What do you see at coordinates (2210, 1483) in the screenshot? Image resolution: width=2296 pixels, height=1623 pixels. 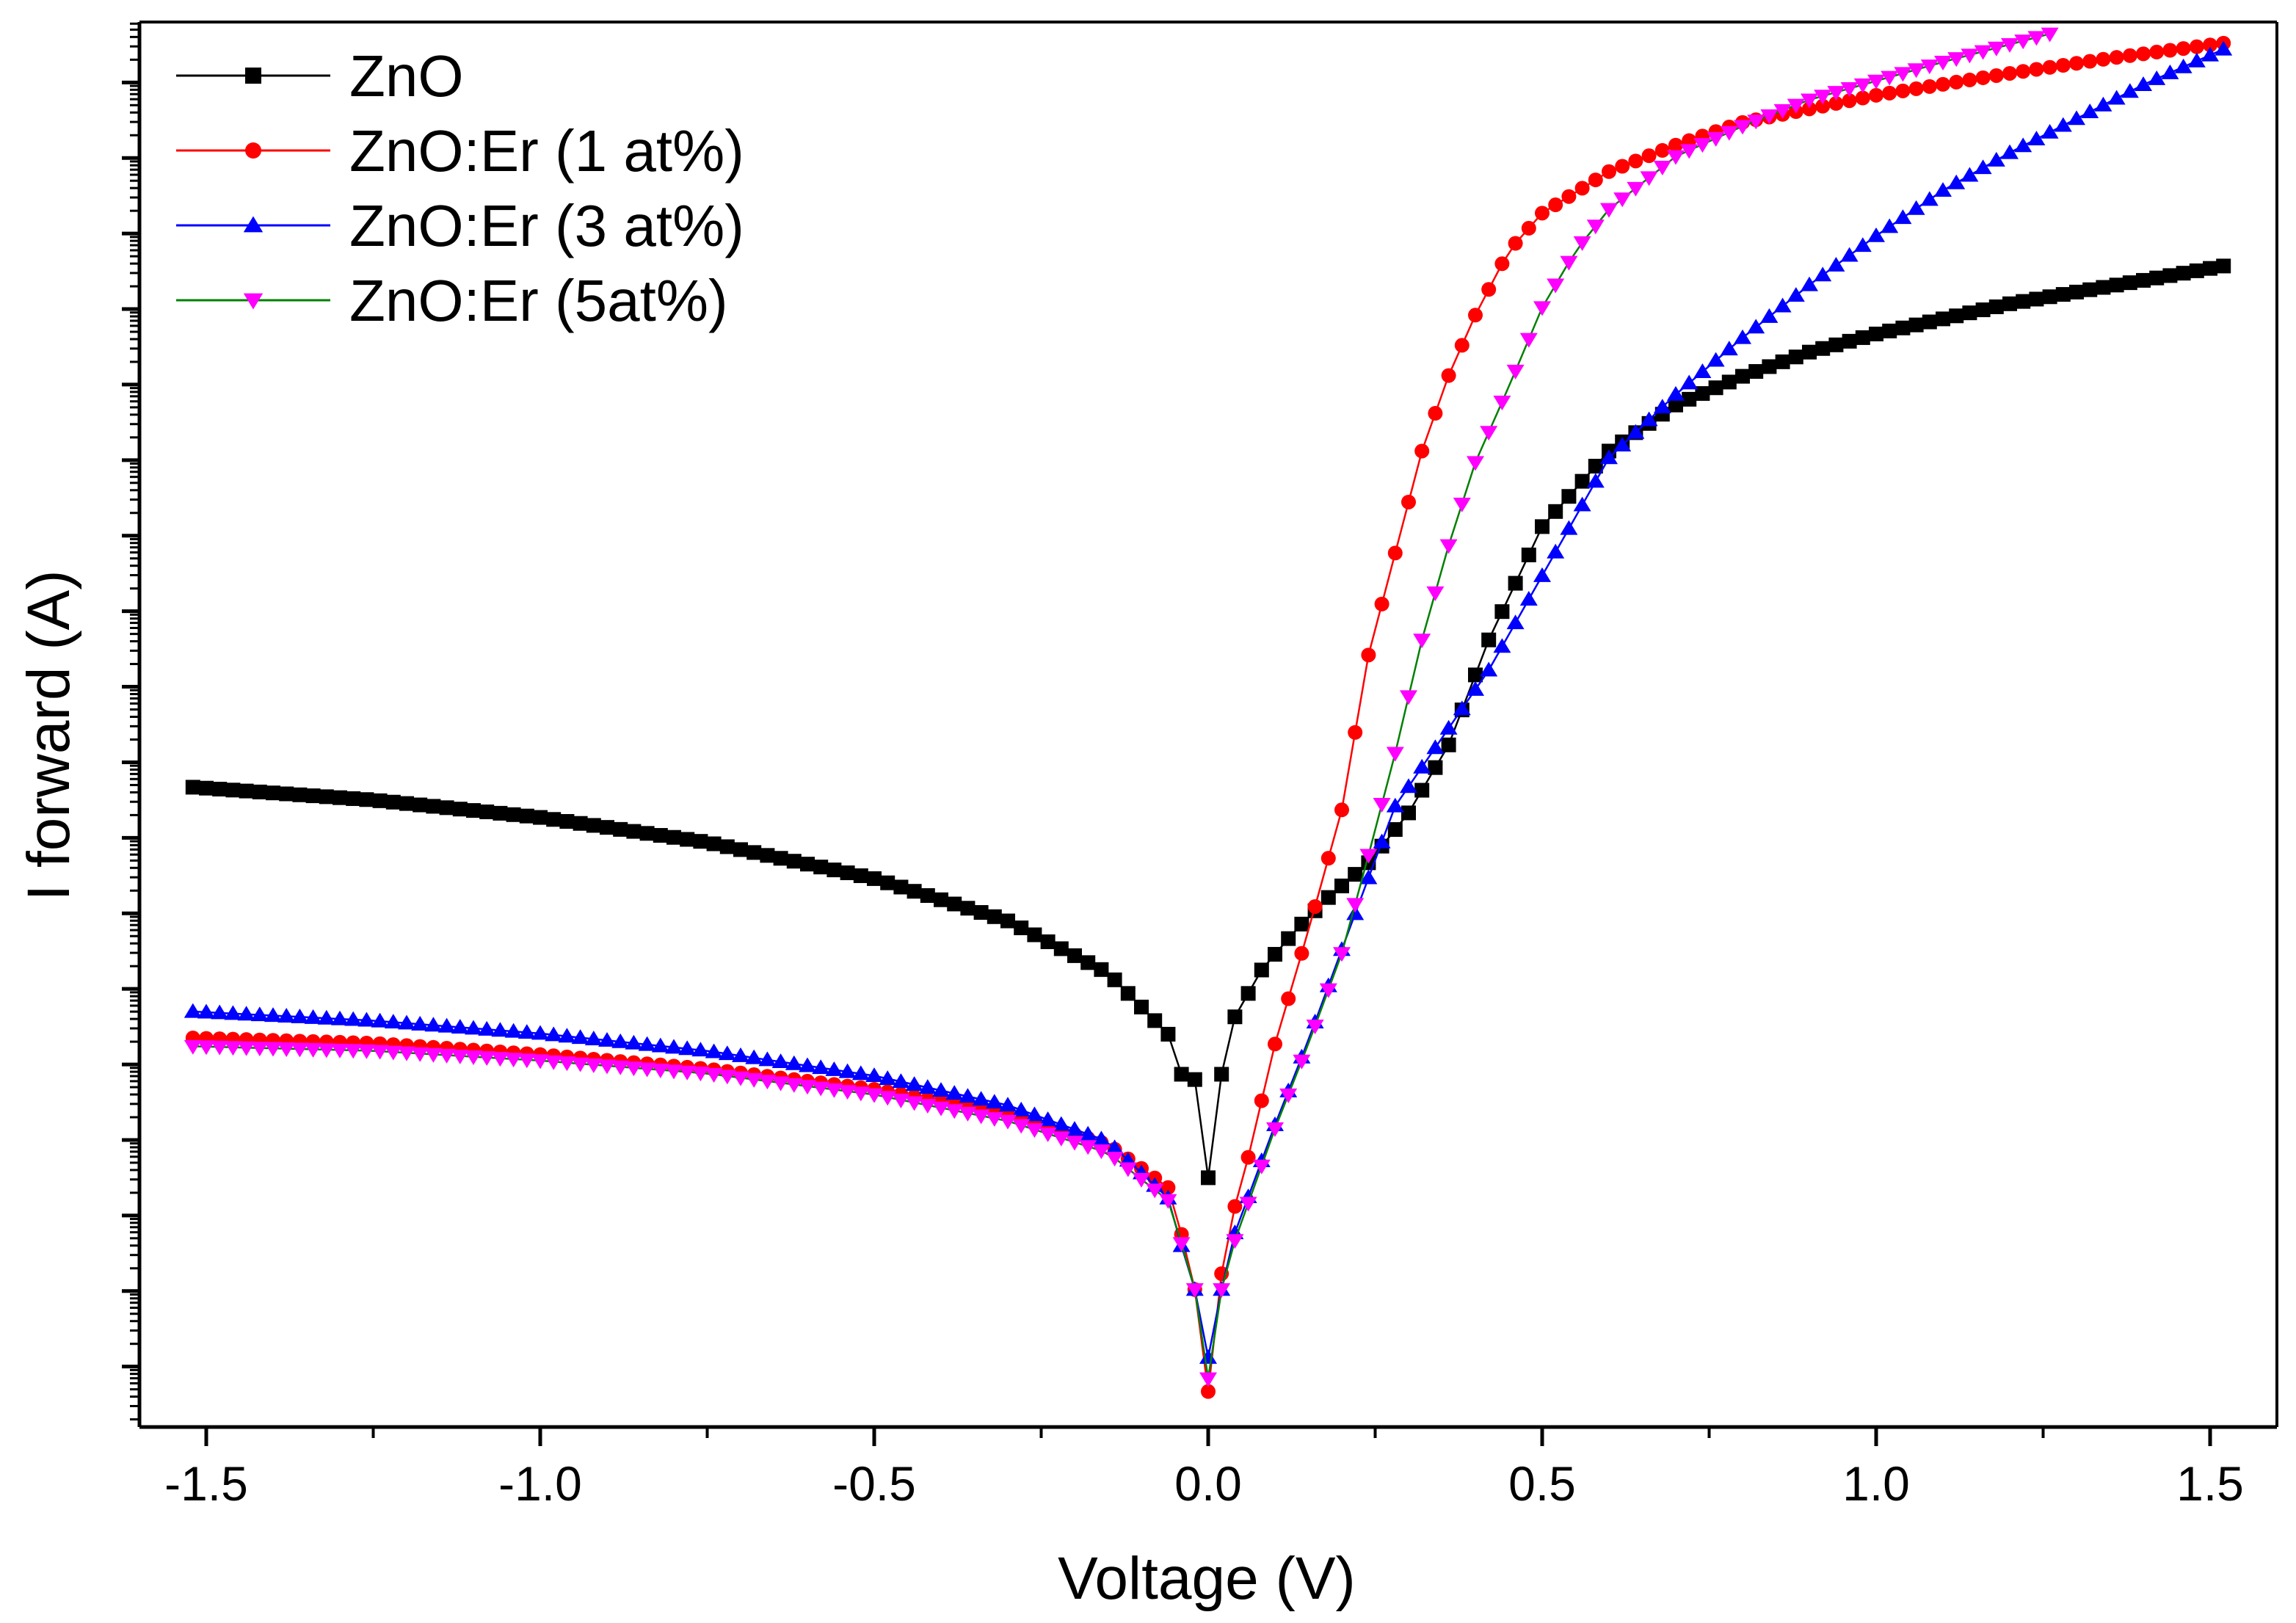 I see `x-tick-label: 1.5` at bounding box center [2210, 1483].